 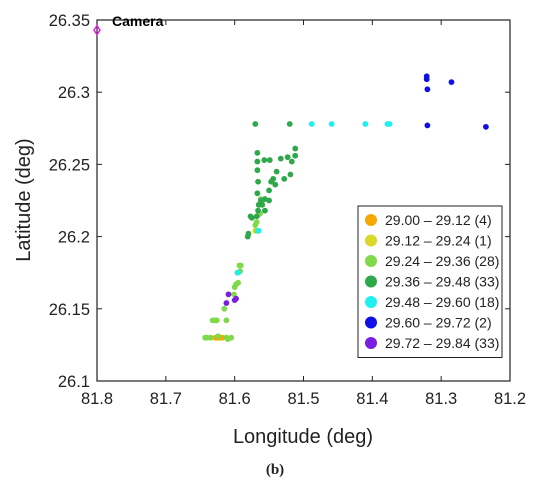 I want to click on x-tick-label: 81.6, so click(x=235, y=399).